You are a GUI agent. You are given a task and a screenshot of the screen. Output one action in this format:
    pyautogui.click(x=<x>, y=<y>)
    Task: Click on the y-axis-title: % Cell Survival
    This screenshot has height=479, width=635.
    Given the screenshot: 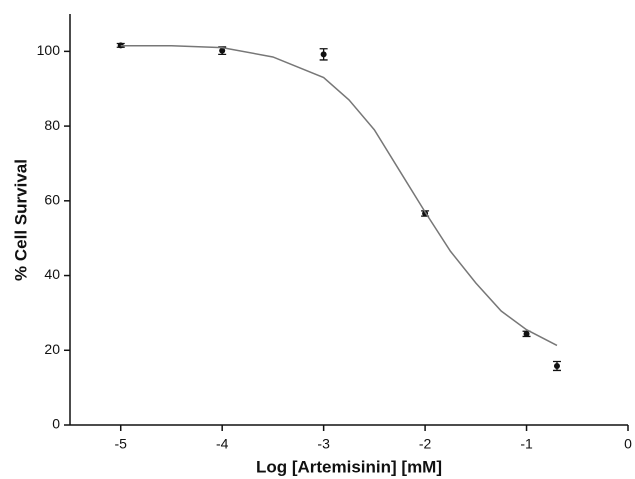 What is the action you would take?
    pyautogui.click(x=20, y=220)
    